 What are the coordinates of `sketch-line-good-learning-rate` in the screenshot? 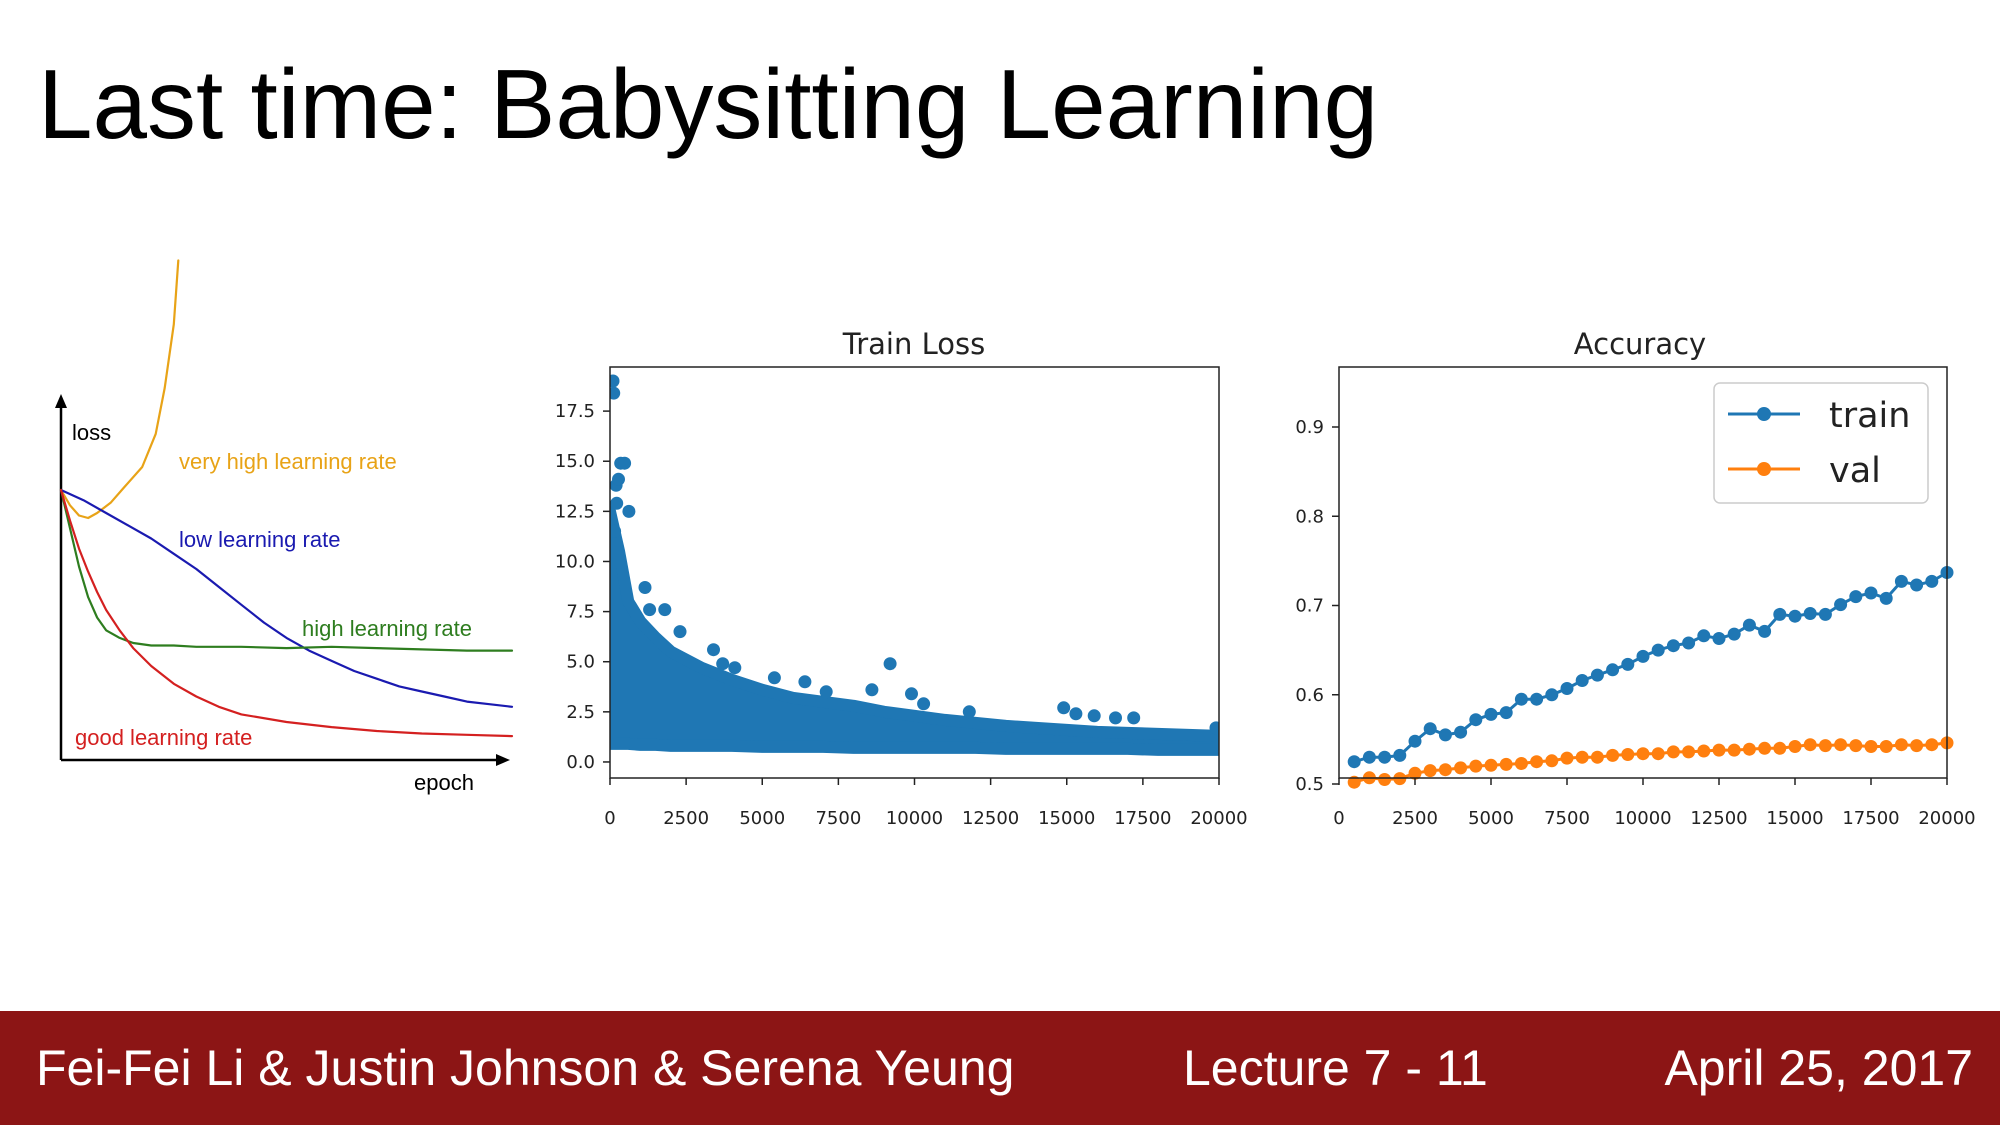 It's located at (286, 613).